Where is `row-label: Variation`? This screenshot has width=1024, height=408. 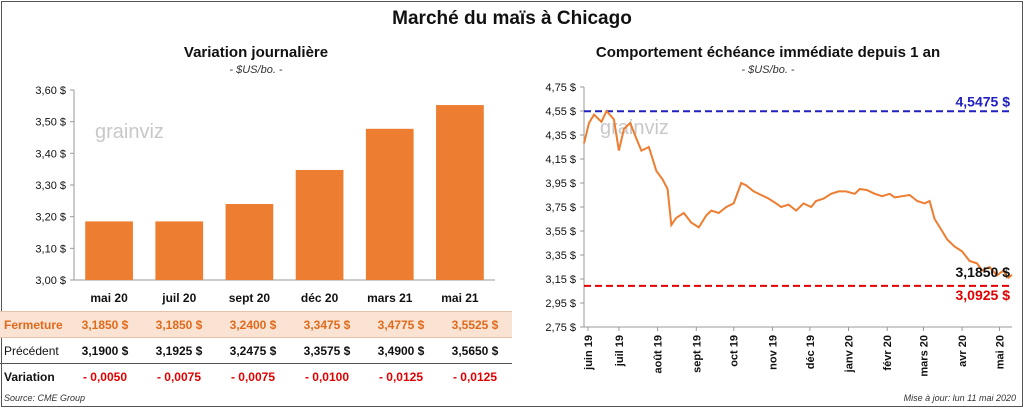 row-label: Variation is located at coordinates (29, 376).